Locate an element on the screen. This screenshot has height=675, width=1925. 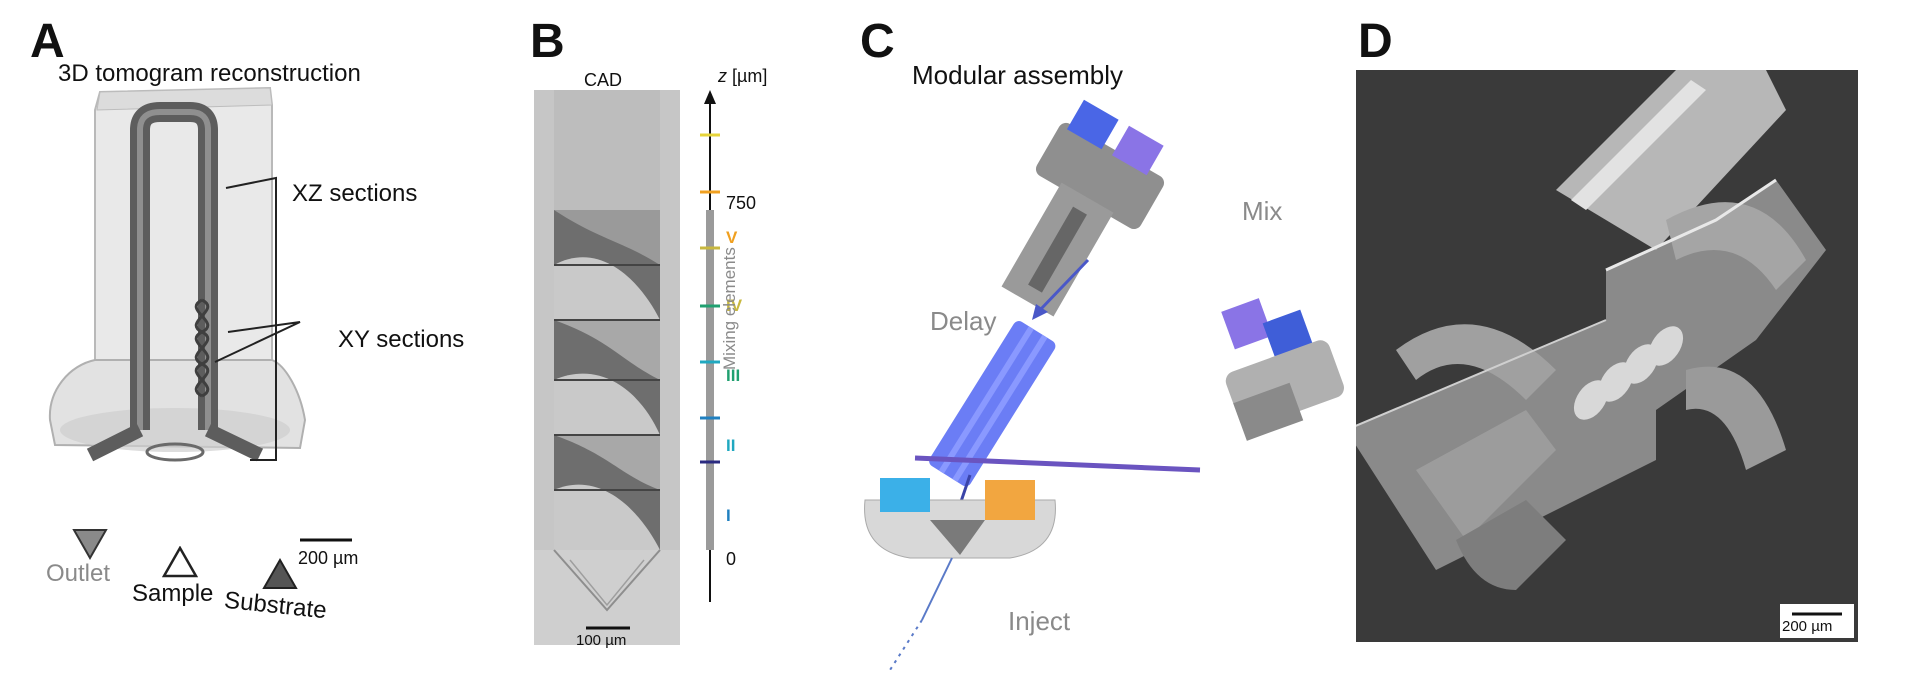
xz-sections-label: XZ sections is located at coordinates (355, 193).